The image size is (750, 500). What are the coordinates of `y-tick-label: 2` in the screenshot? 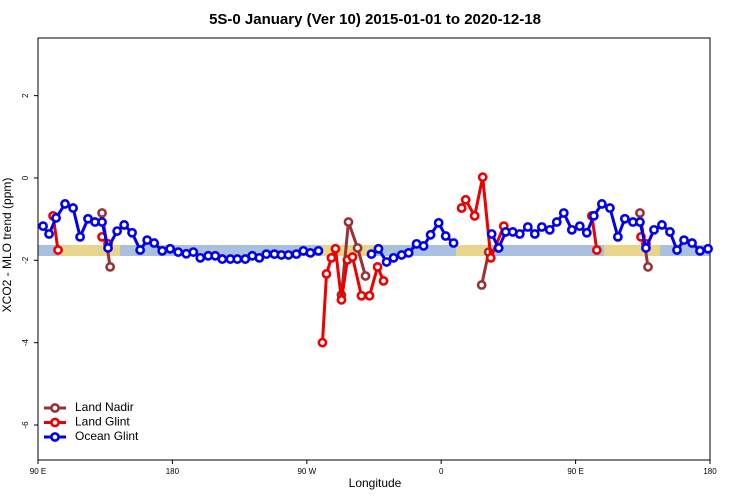 It's located at (25, 95).